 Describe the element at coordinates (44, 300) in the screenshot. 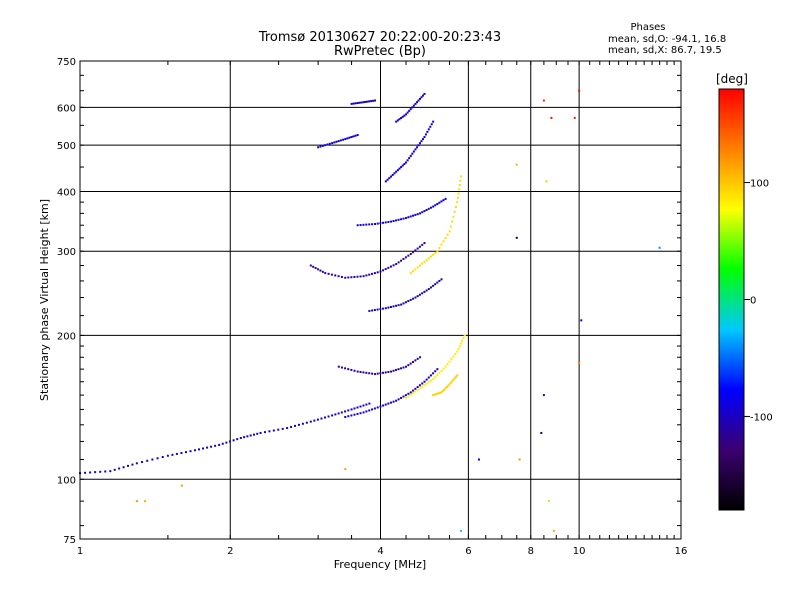

I see `y-axis-label: Stationary phase Virtual Height [km]` at that location.